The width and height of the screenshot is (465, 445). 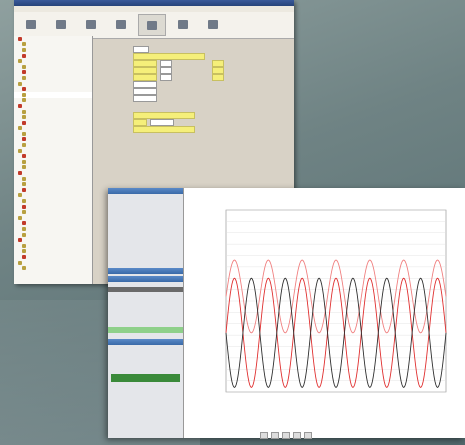 I want to click on menu-bar, so click(x=154, y=9).